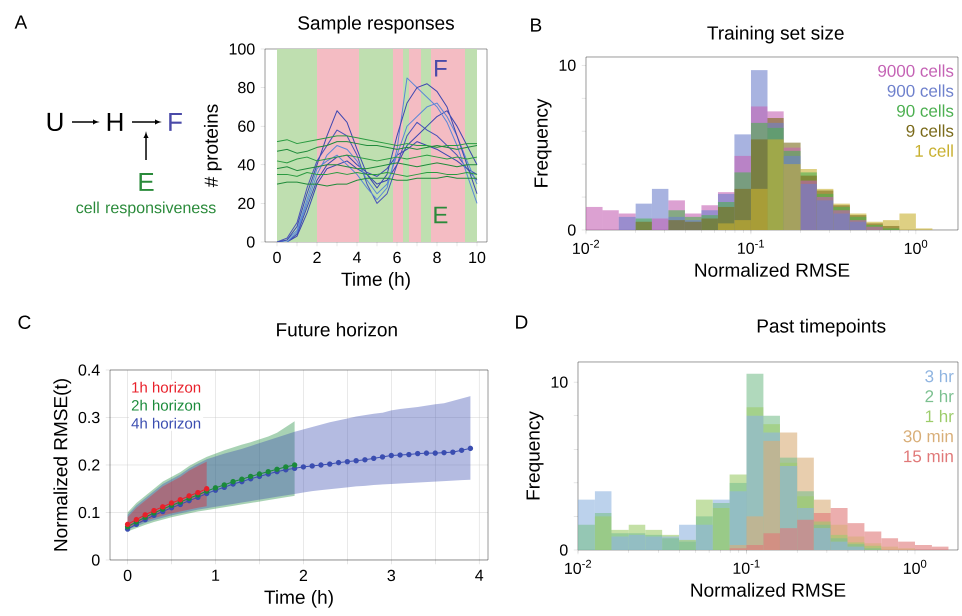  Describe the element at coordinates (477, 258) in the screenshot. I see `x-tick-label: 10` at that location.